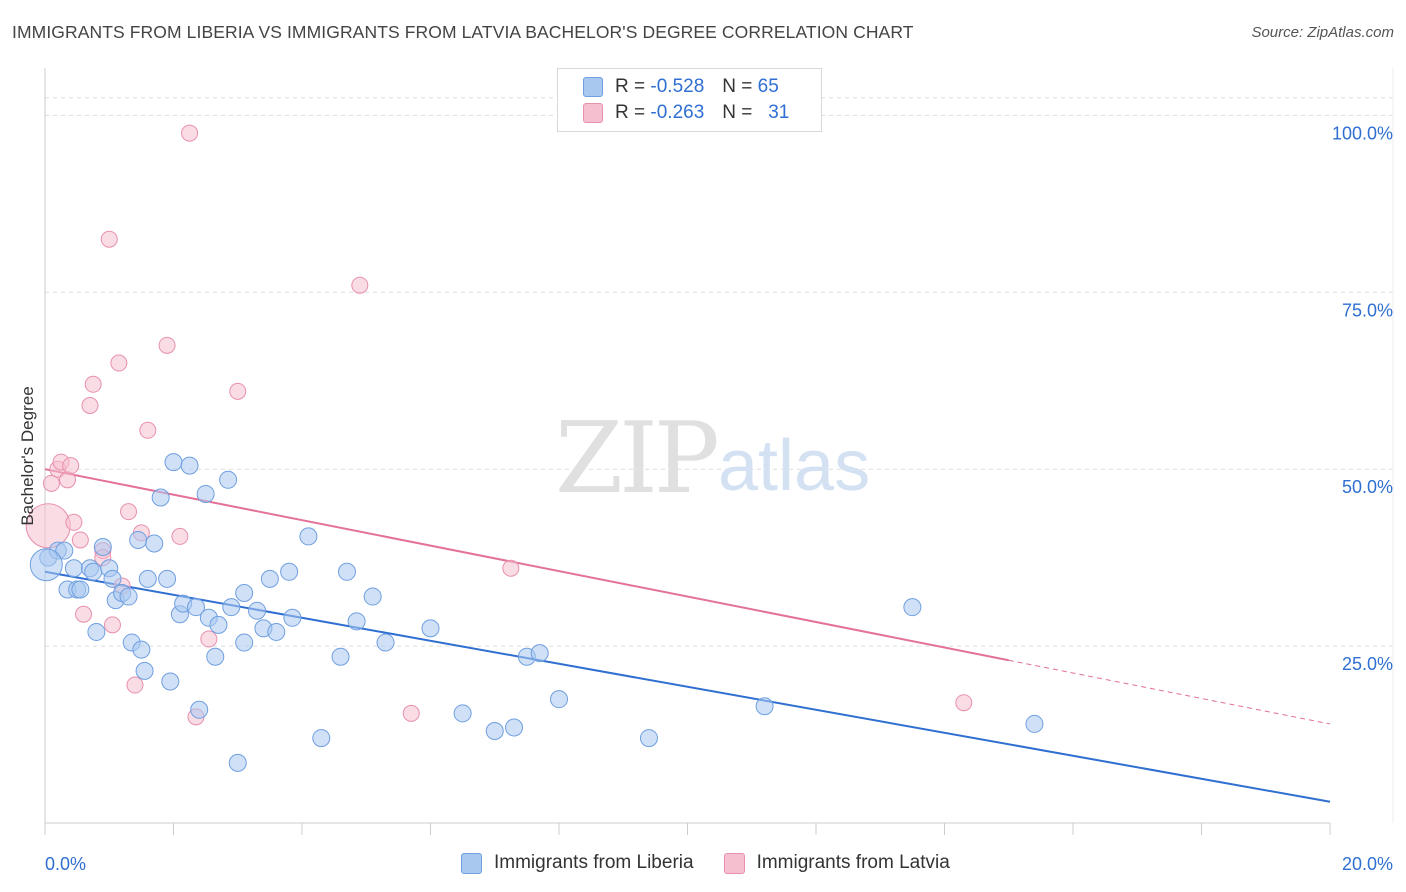 The image size is (1406, 892). Describe the element at coordinates (630, 112) in the screenshot. I see `r-label: R =` at that location.